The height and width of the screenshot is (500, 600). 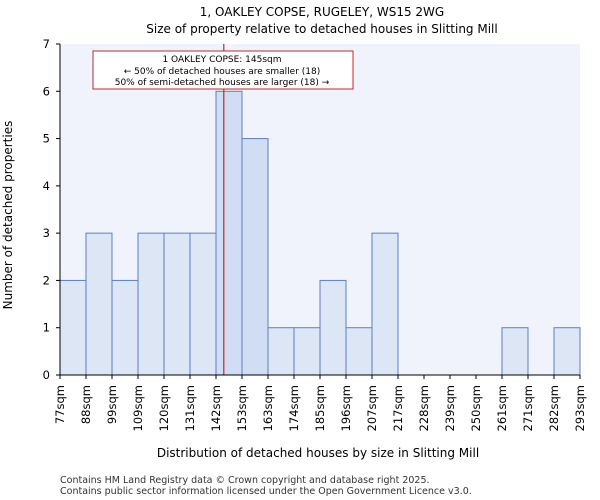 What do you see at coordinates (46, 233) in the screenshot?
I see `y-tick-label-3: 3` at bounding box center [46, 233].